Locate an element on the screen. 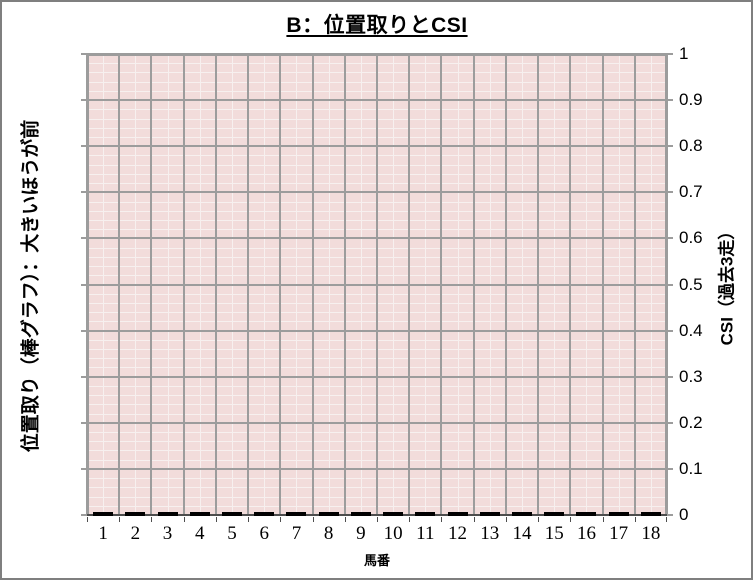  x-tick-label: 7 is located at coordinates (296, 533).